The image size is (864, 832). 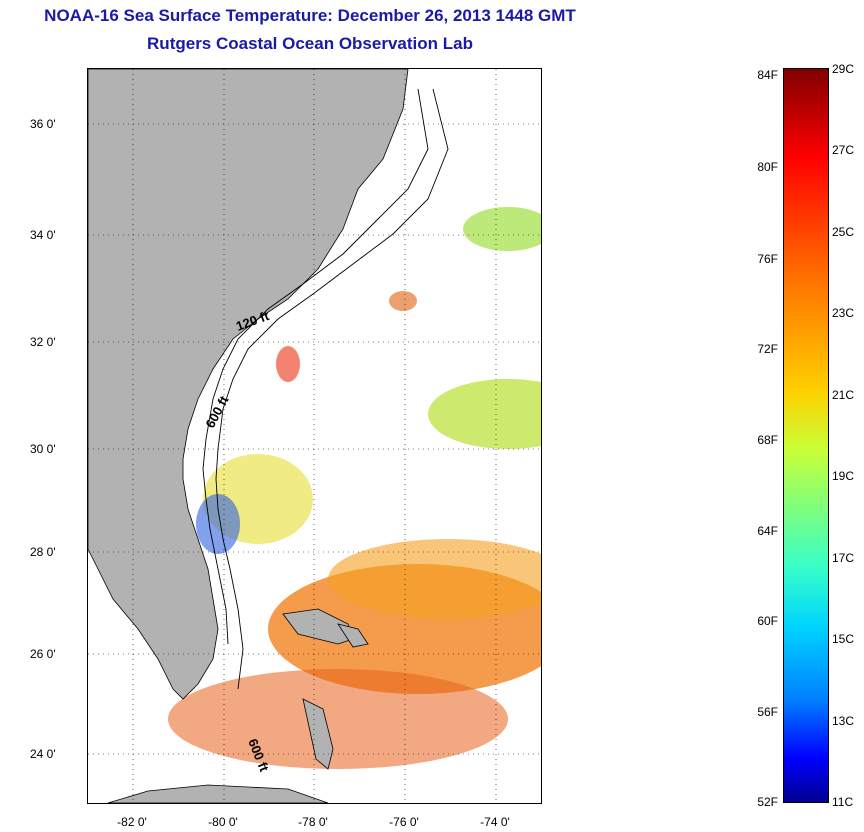 What do you see at coordinates (43, 124) in the screenshot?
I see `lat-tick-label: 36 0'` at bounding box center [43, 124].